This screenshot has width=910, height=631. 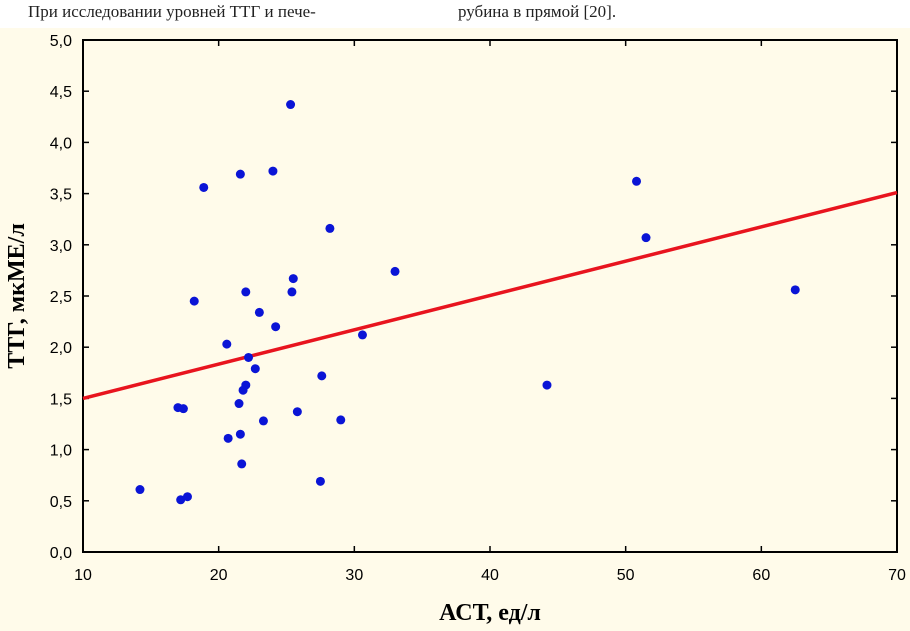 I want to click on top-text-left: При исследовании уровней ТТГ и пече-, so click(x=172, y=11).